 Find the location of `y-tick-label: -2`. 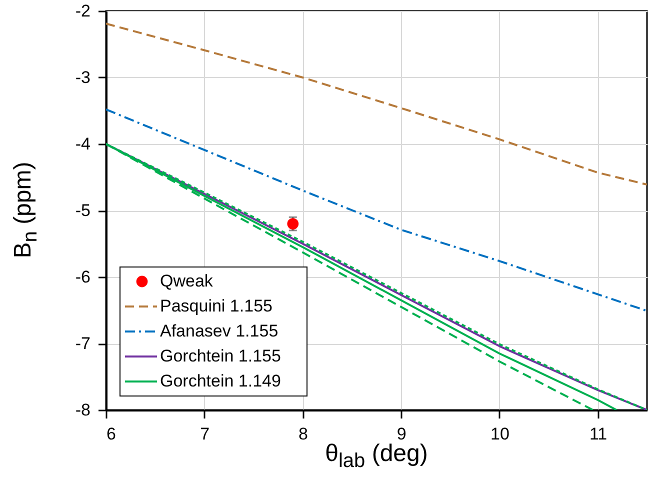

y-tick-label: -2 is located at coordinates (82, 11).